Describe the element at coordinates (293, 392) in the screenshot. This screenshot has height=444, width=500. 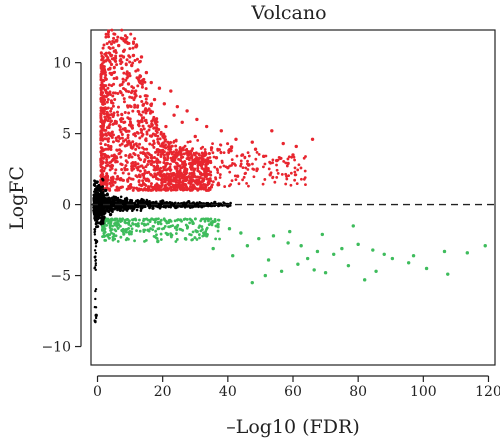
I see `x-tick-label: 60` at that location.